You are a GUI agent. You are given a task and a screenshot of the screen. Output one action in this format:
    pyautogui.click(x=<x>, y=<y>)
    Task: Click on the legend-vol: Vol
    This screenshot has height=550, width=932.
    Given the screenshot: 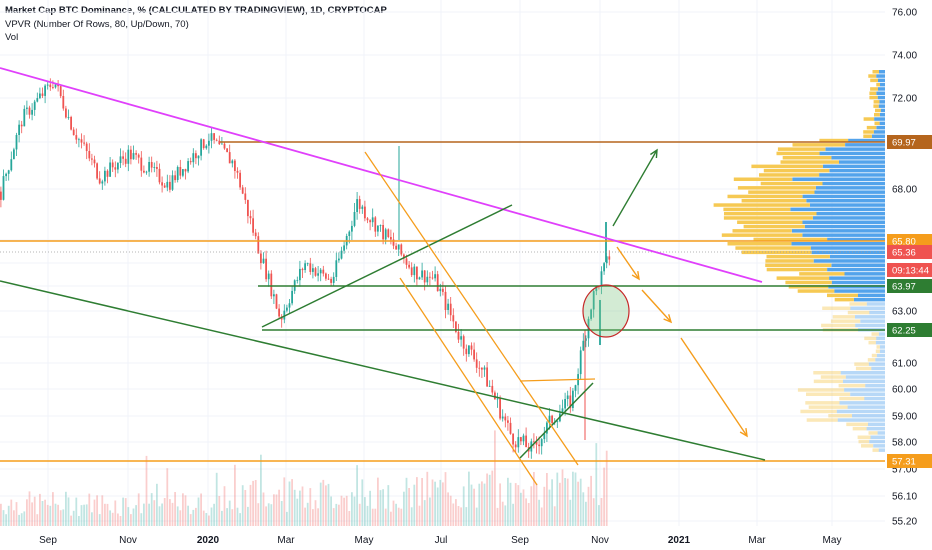 What is the action you would take?
    pyautogui.click(x=12, y=37)
    